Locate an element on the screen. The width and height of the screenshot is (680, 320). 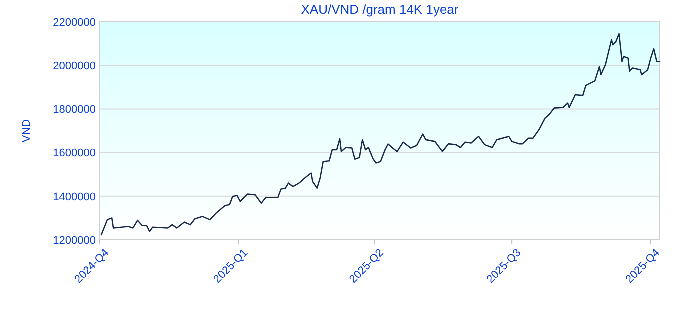
y-tick-label: 2000000 is located at coordinates (74, 66).